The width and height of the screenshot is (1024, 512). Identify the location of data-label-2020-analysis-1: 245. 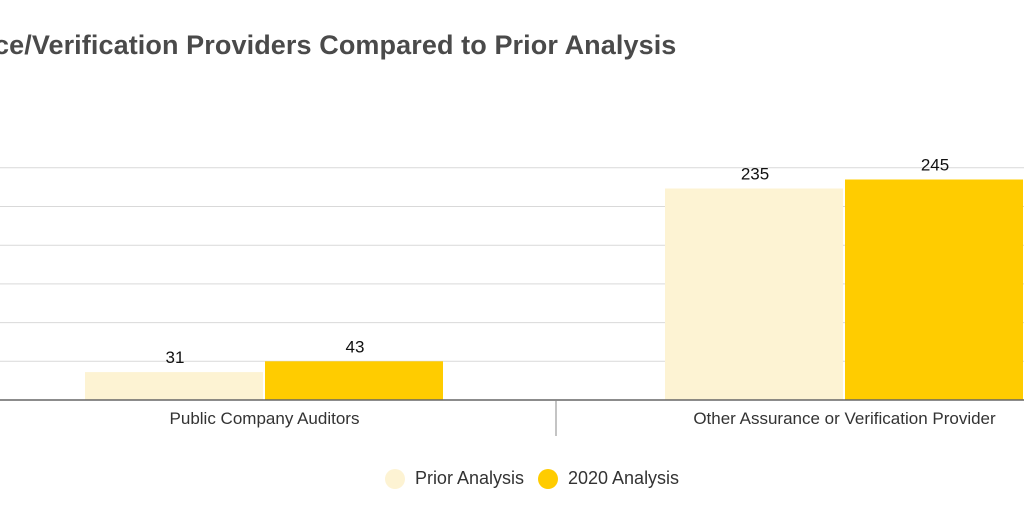
(935, 165).